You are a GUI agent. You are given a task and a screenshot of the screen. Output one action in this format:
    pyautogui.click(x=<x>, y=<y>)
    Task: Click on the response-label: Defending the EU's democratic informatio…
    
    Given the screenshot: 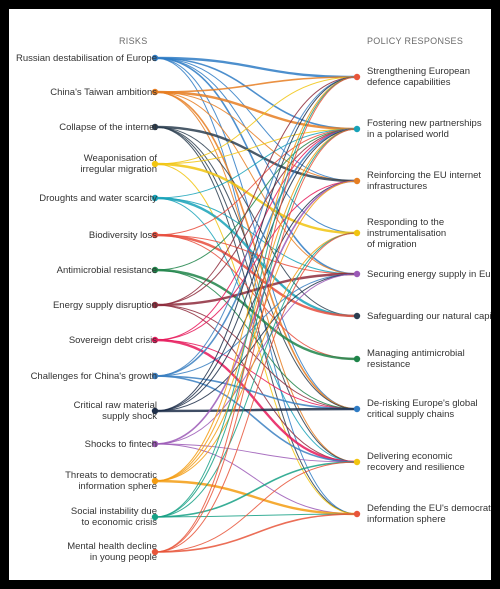 What is the action you would take?
    pyautogui.click(x=429, y=514)
    